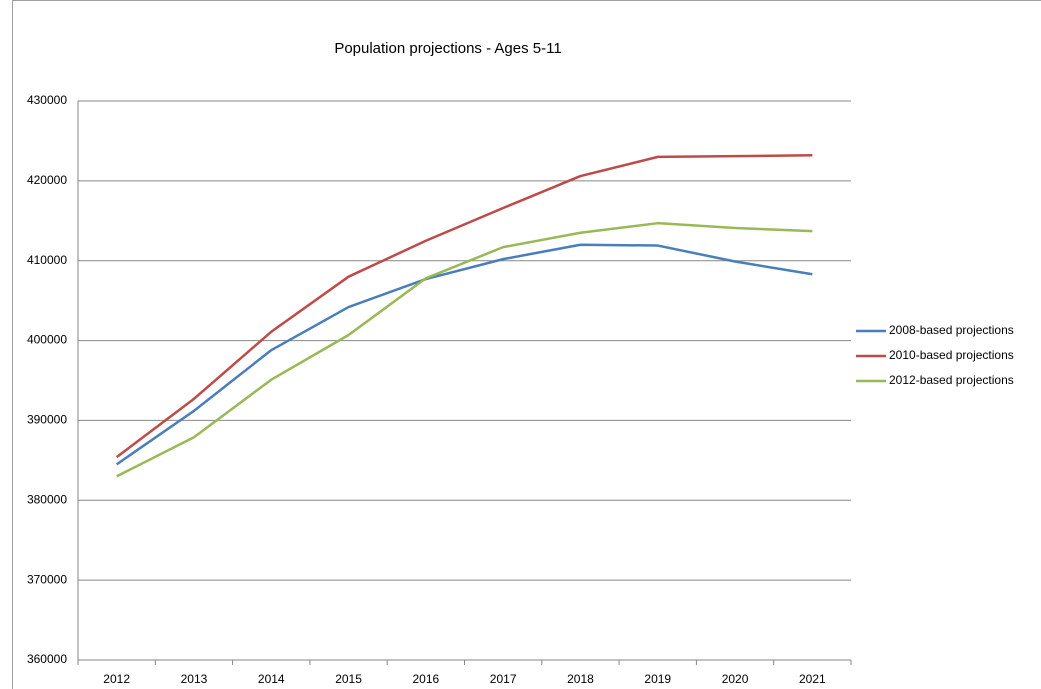 The height and width of the screenshot is (689, 1041). What do you see at coordinates (951, 330) in the screenshot?
I see `legend-label: 2008-based projections` at bounding box center [951, 330].